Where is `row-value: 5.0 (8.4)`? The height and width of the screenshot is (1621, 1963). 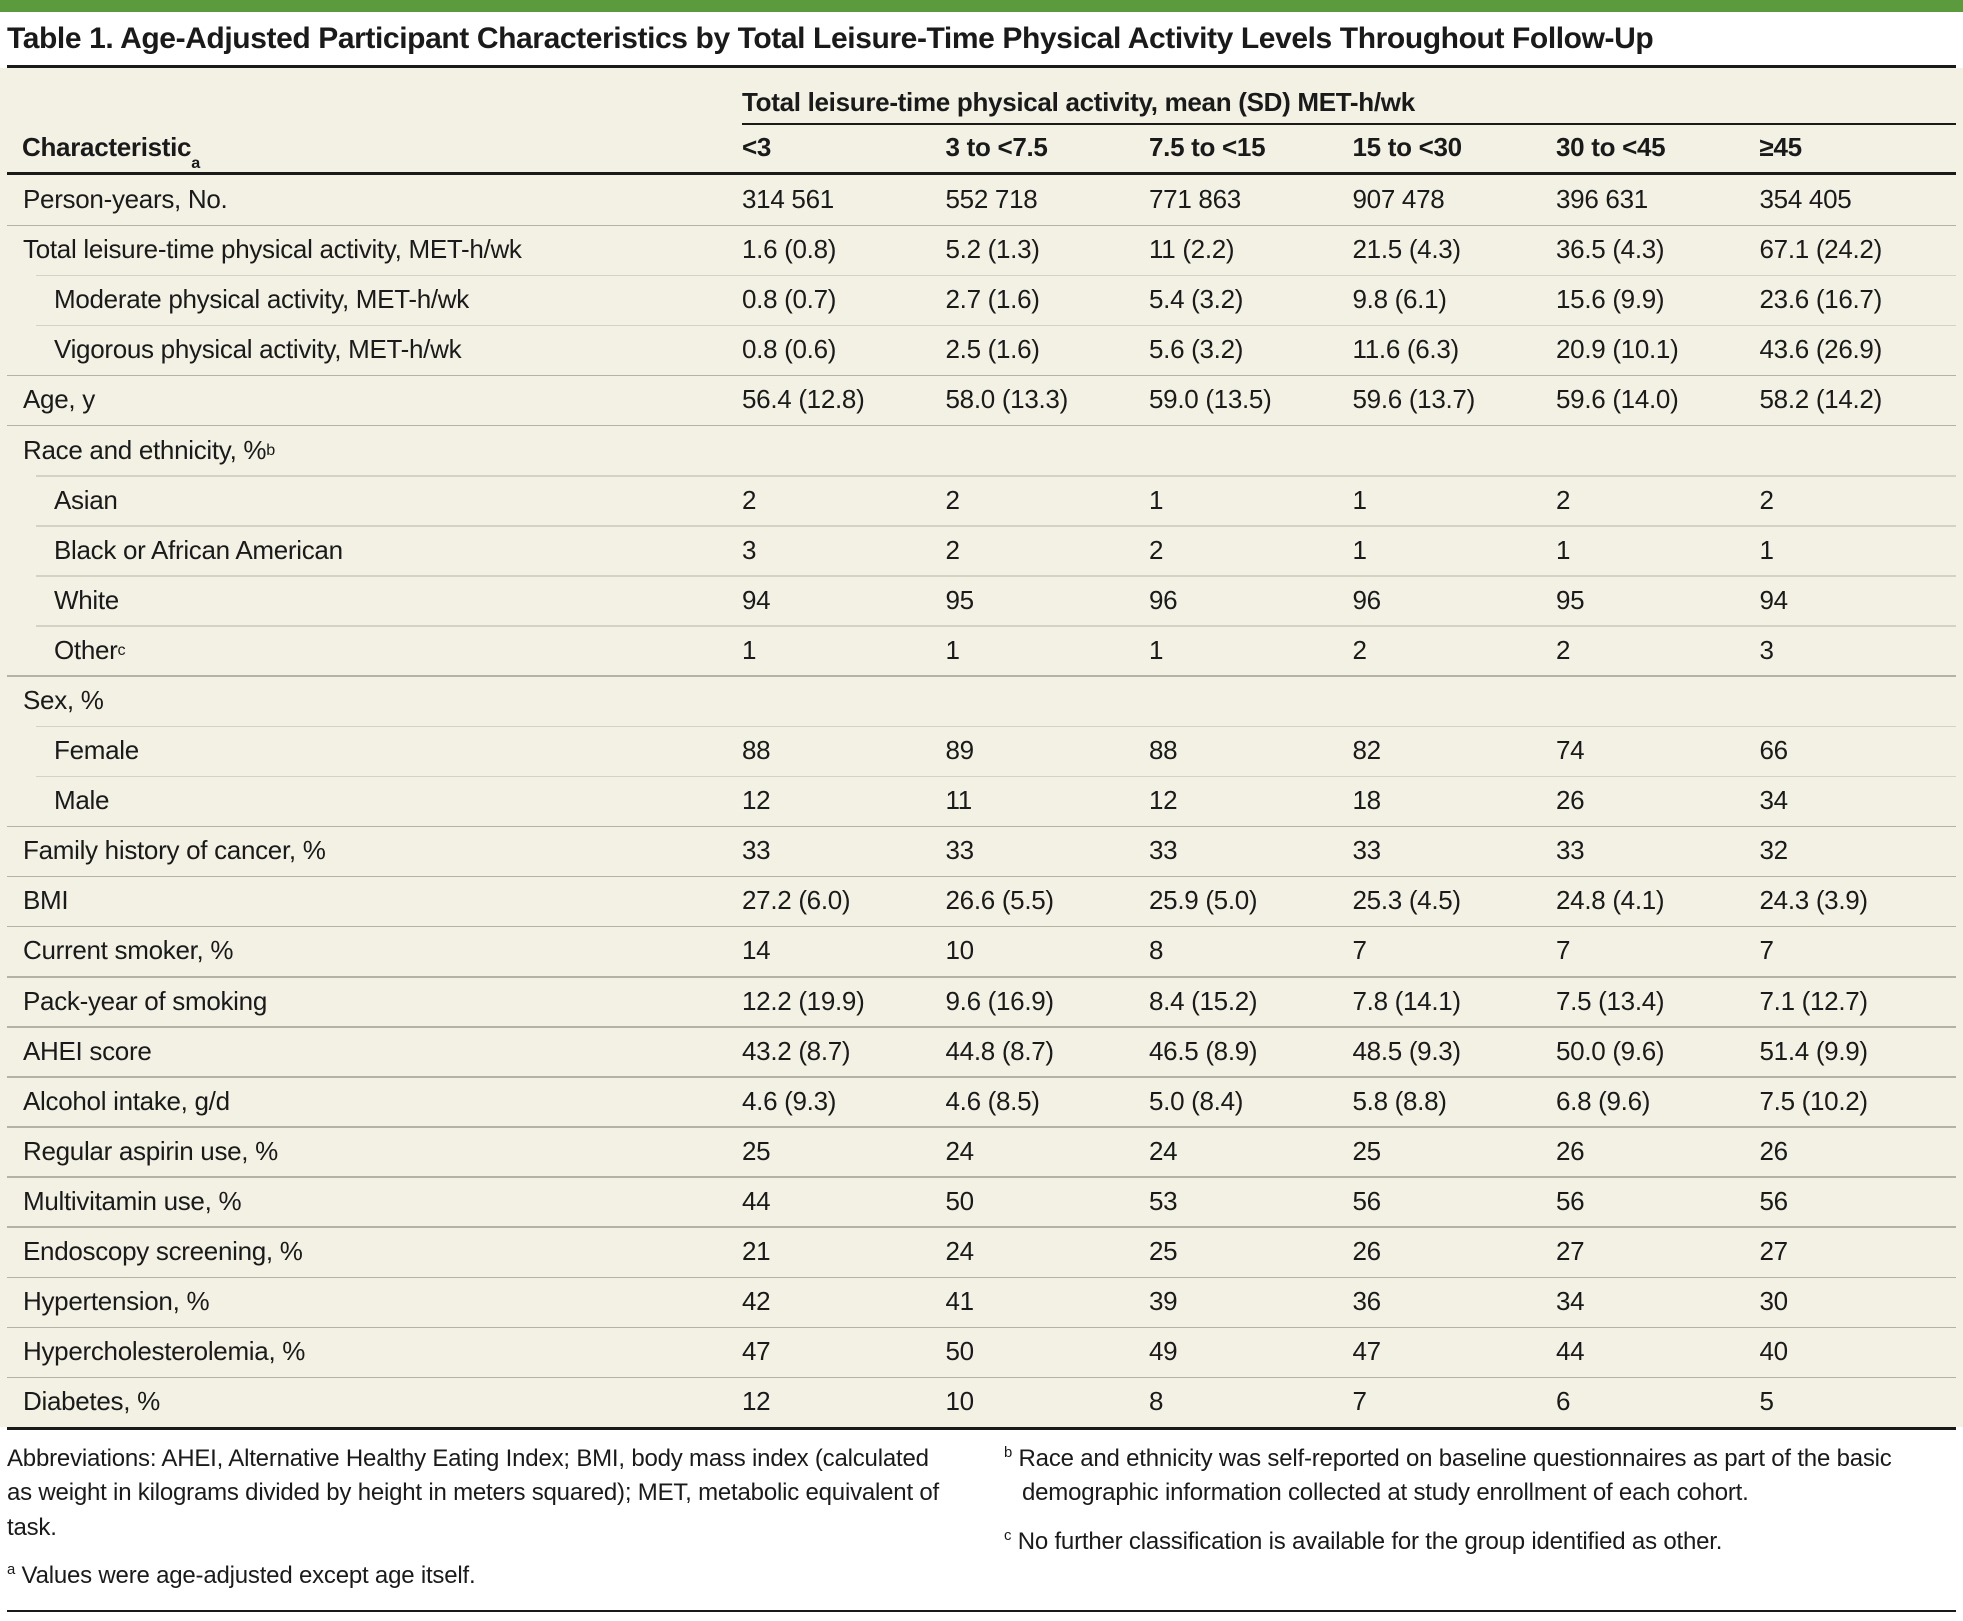 row-value: 5.0 (8.4) is located at coordinates (1196, 1100).